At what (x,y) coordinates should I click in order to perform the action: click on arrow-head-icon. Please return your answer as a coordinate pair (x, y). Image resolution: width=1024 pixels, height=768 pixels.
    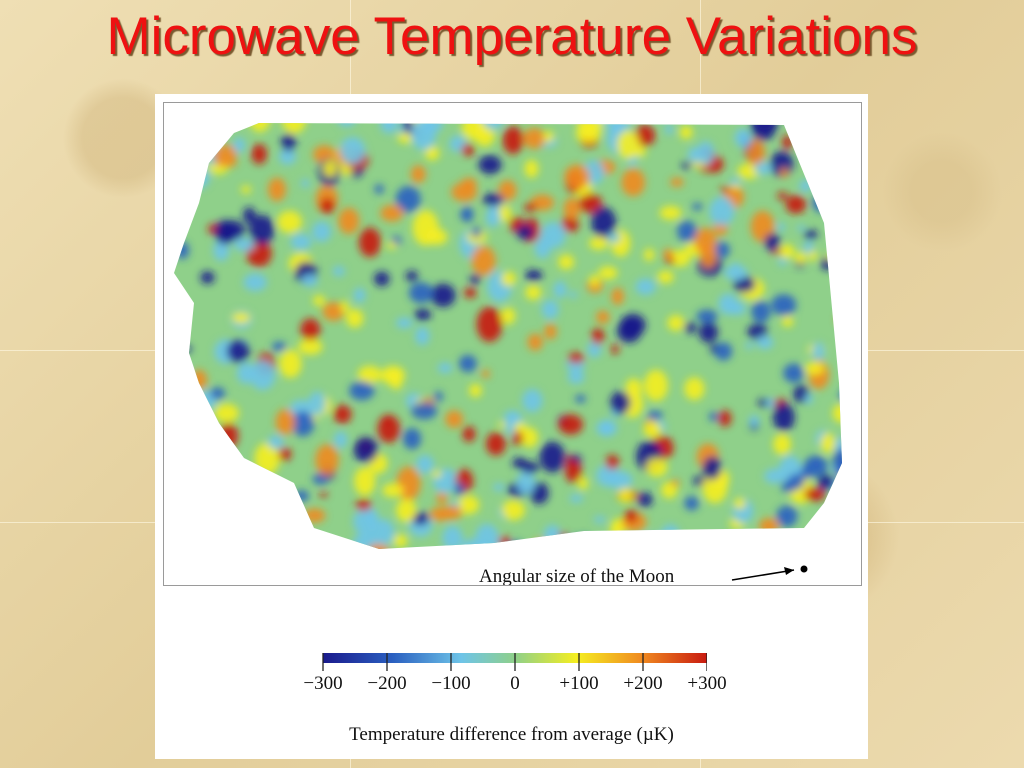
    Looking at the image, I should click on (789, 571).